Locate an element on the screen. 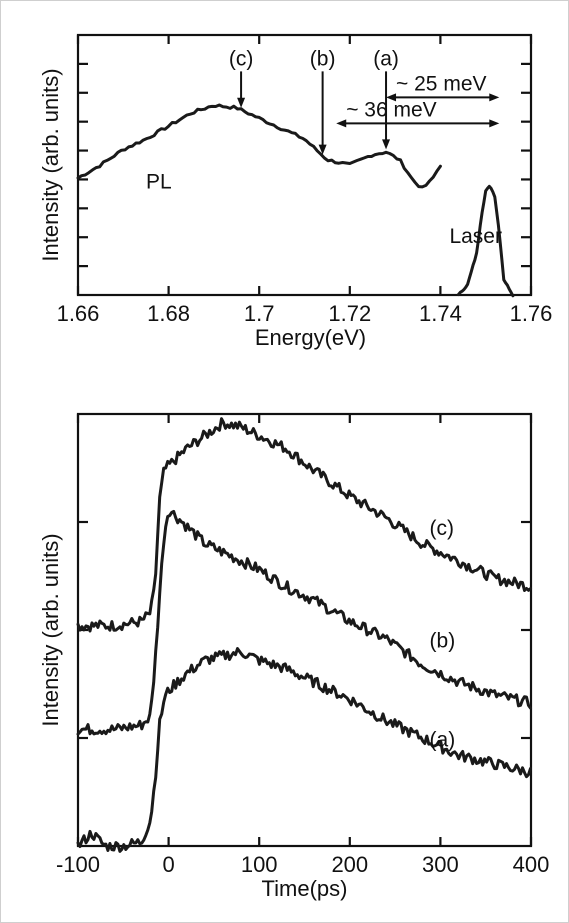 The height and width of the screenshot is (923, 569). energy-span-label: ~ 25 meV is located at coordinates (441, 83).